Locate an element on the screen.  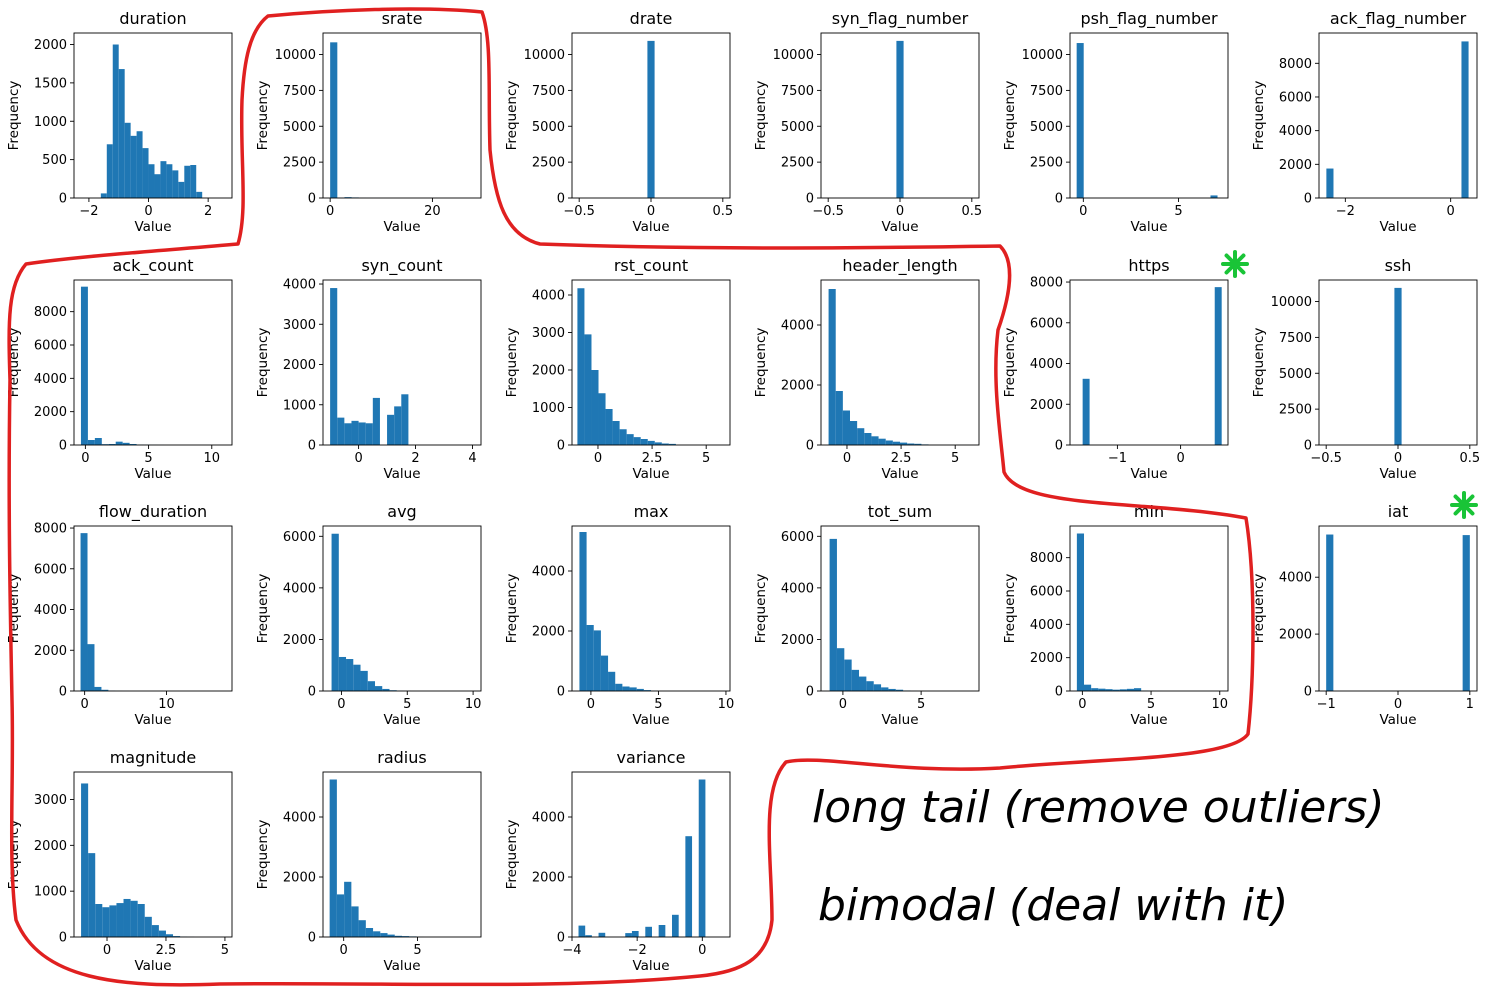
chart-title: header_length is located at coordinates (899, 266).